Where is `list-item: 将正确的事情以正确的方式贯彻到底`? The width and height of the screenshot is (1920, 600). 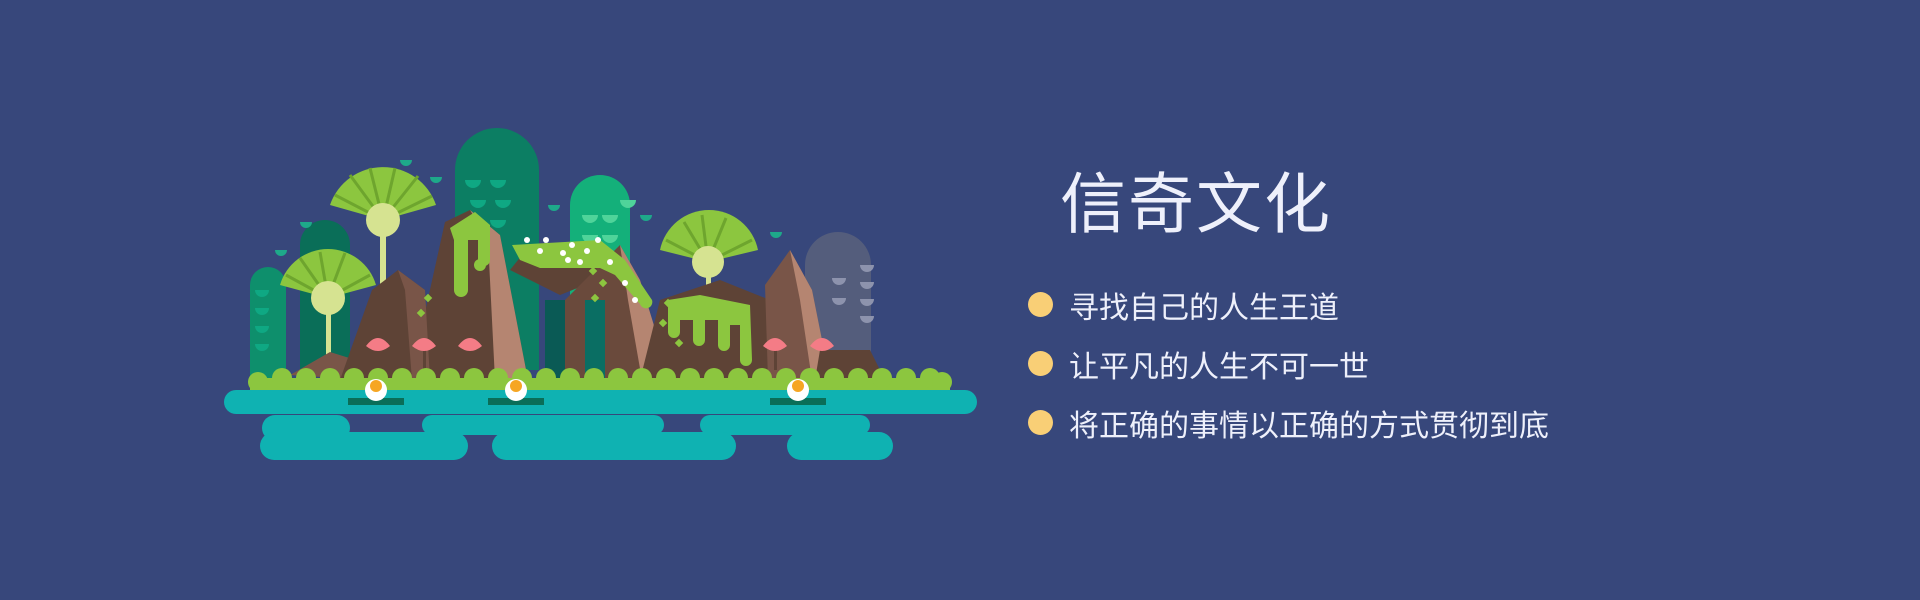 list-item: 将正确的事情以正确的方式贯彻到底 is located at coordinates (1288, 422).